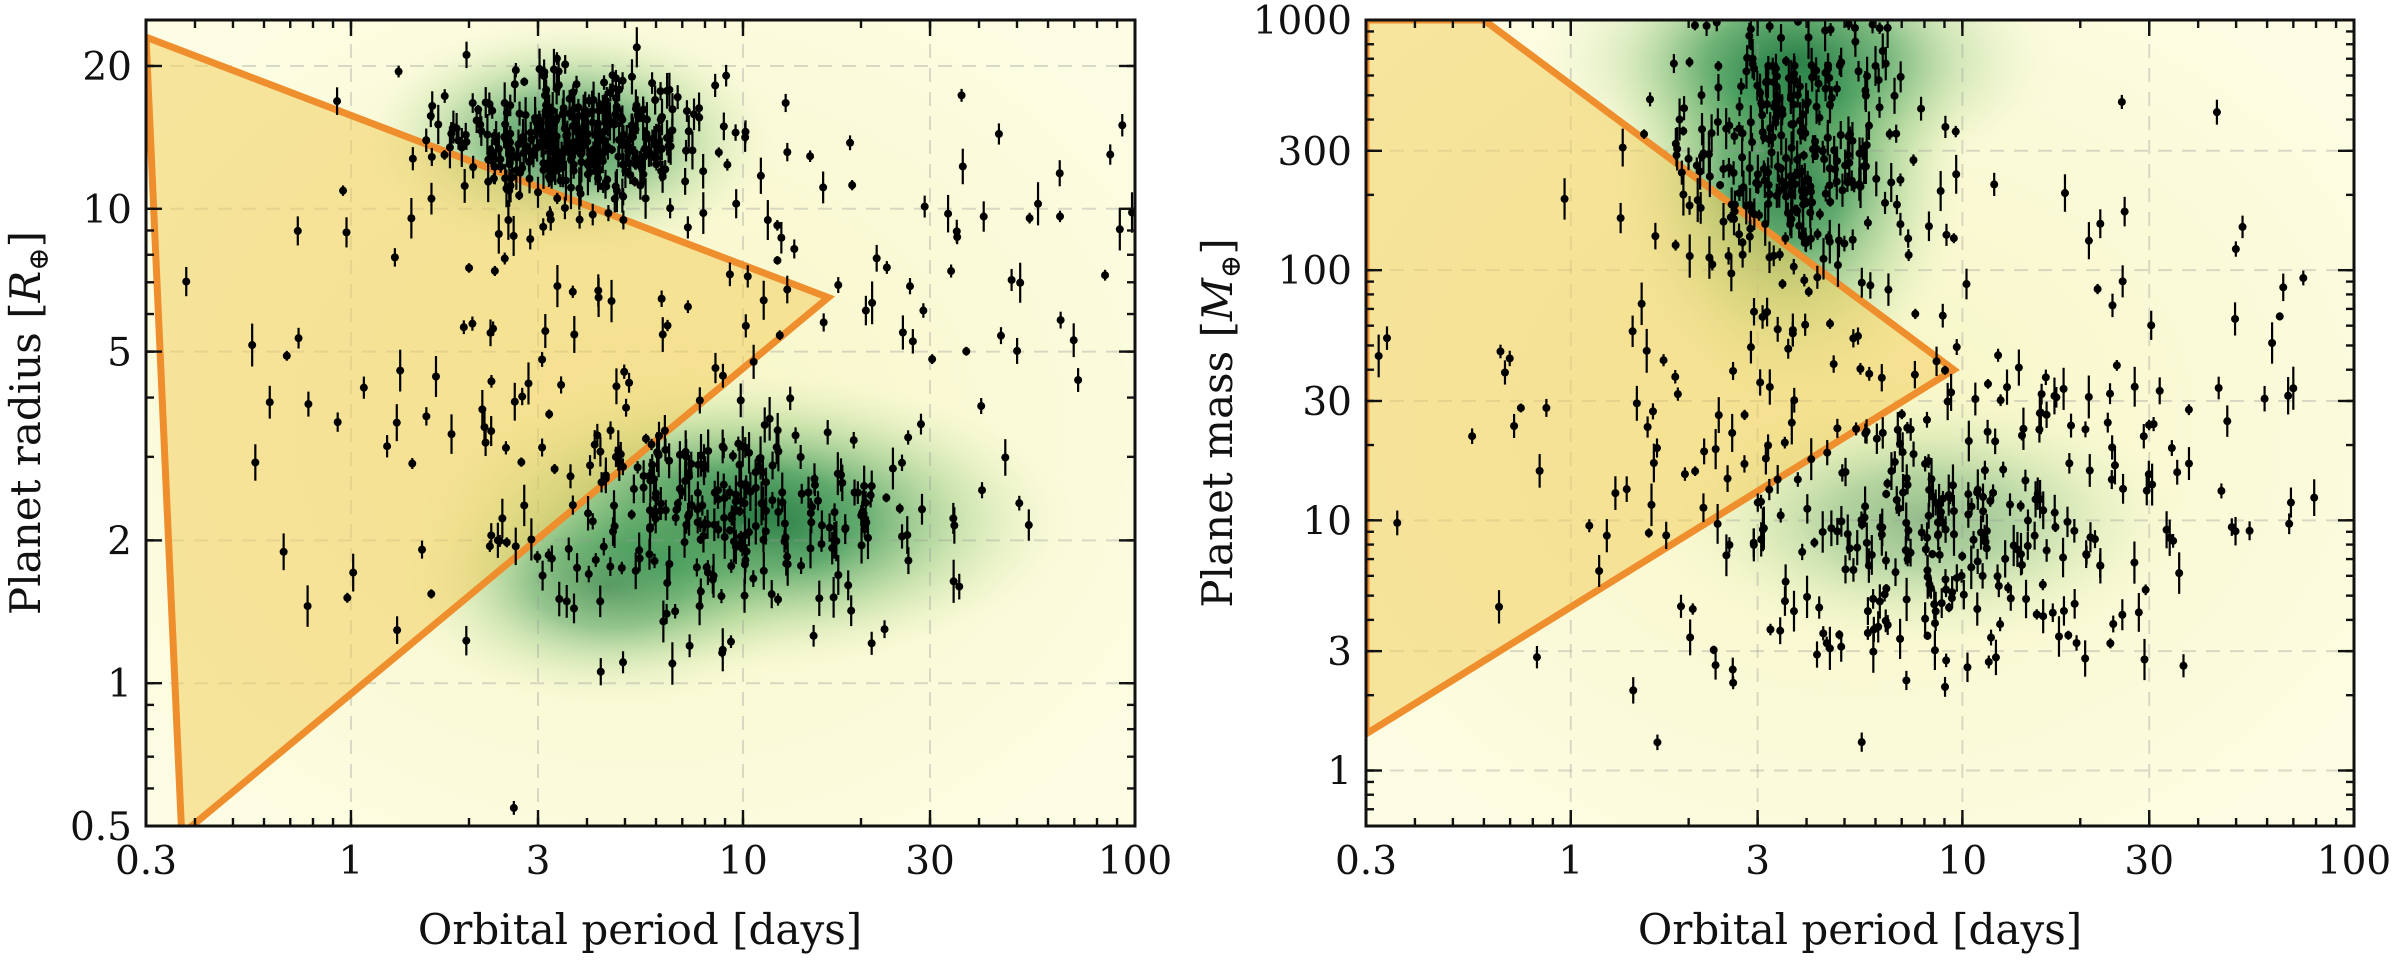  What do you see at coordinates (25, 458) in the screenshot?
I see `y-axis-title-text: Planet radius [` at bounding box center [25, 458].